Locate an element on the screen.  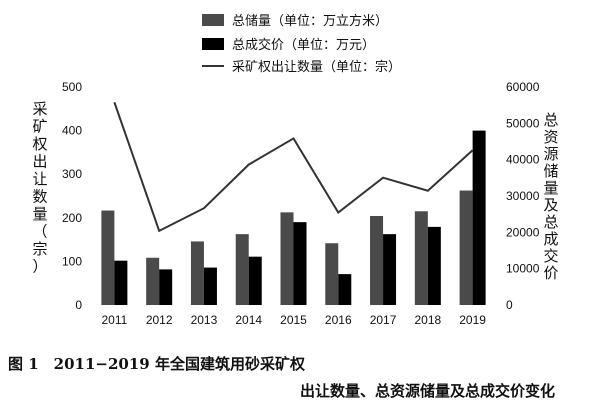
x-axis-ticks: 2011 2012 2013 2014 2015 2016 2017 2018 2019 is located at coordinates (293, 320).